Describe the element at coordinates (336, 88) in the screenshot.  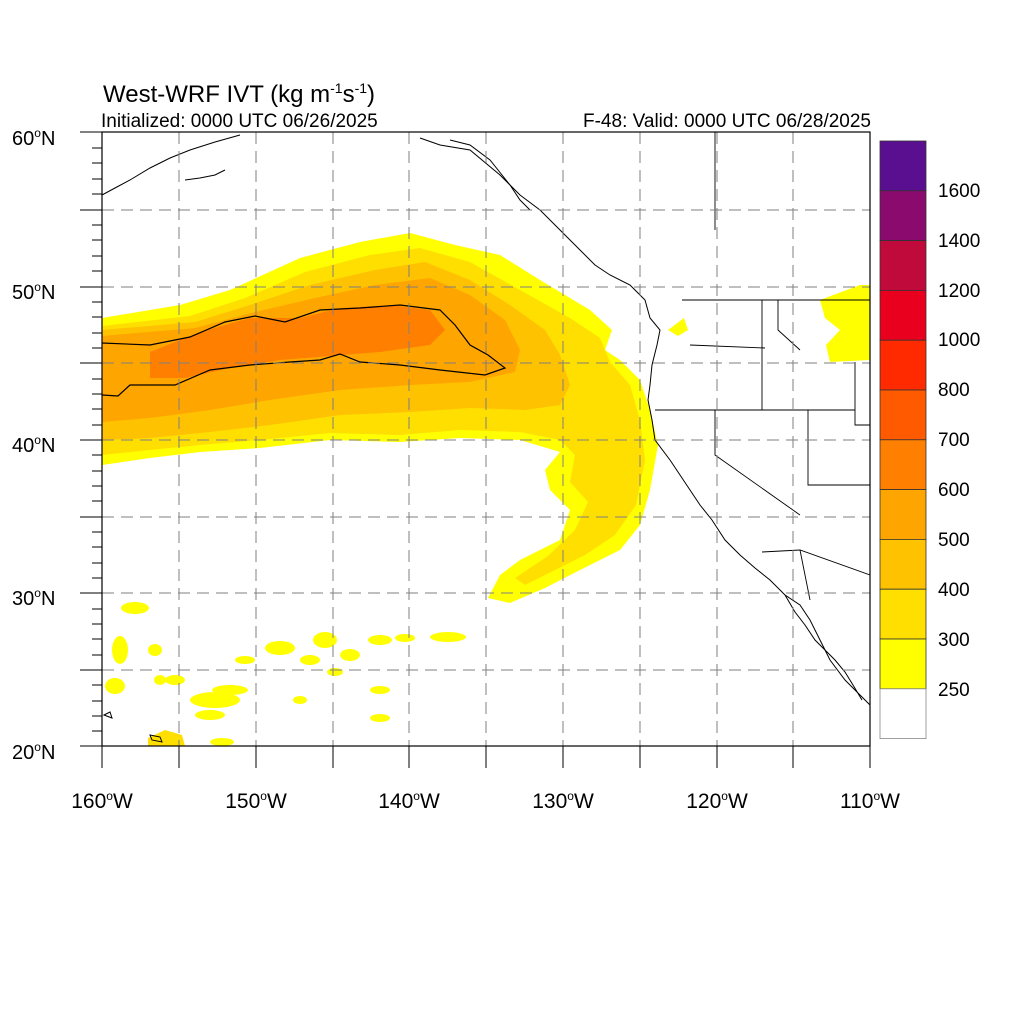
I see `title-exp-1: -1` at that location.